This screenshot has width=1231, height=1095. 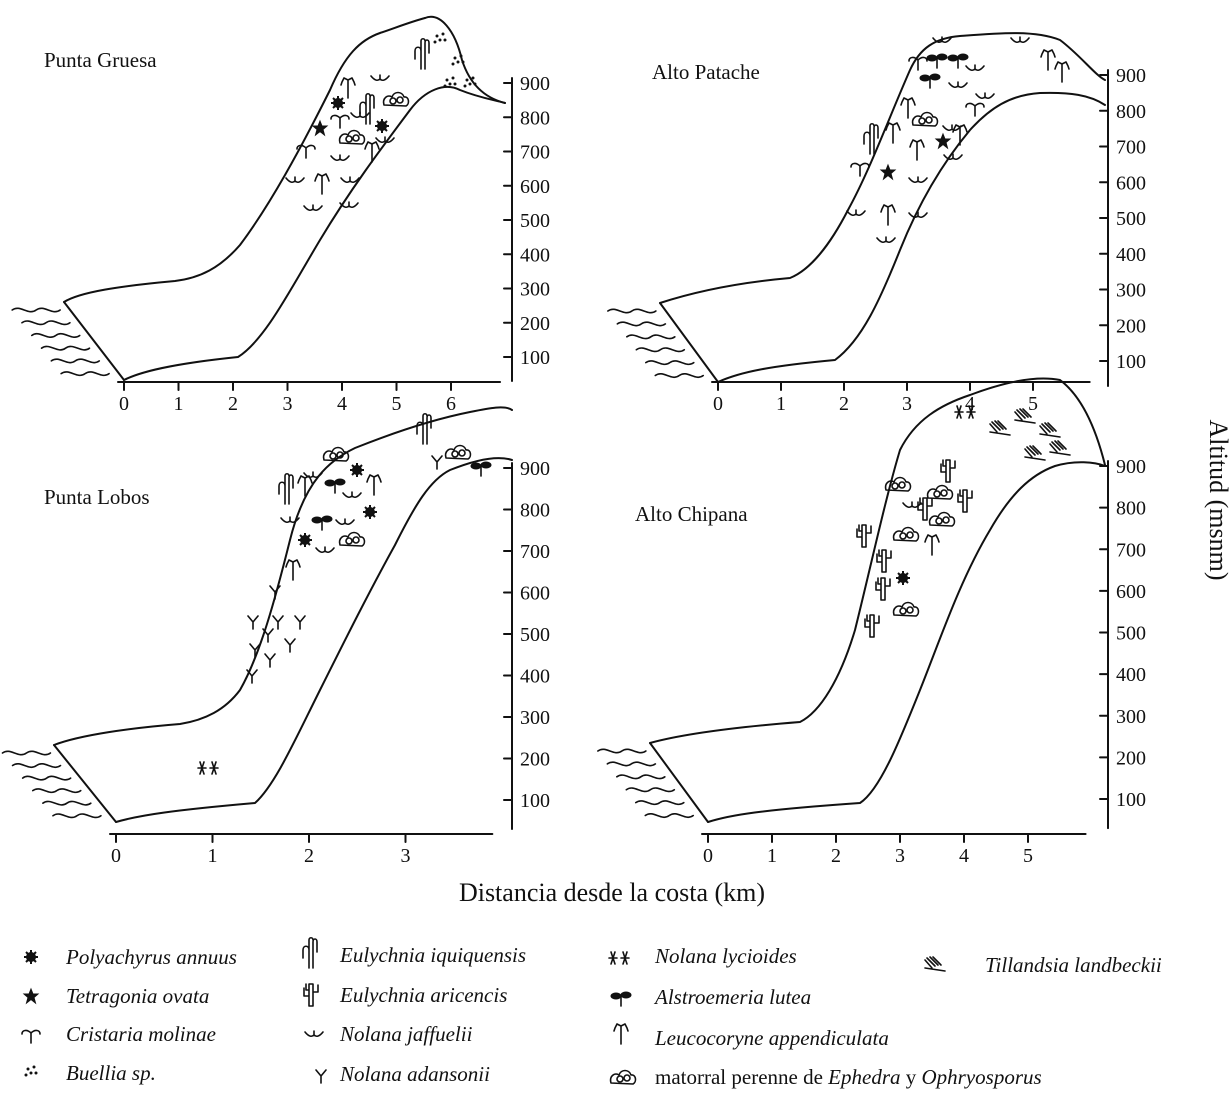 I want to click on x-tick-label: 4, so click(x=970, y=404).